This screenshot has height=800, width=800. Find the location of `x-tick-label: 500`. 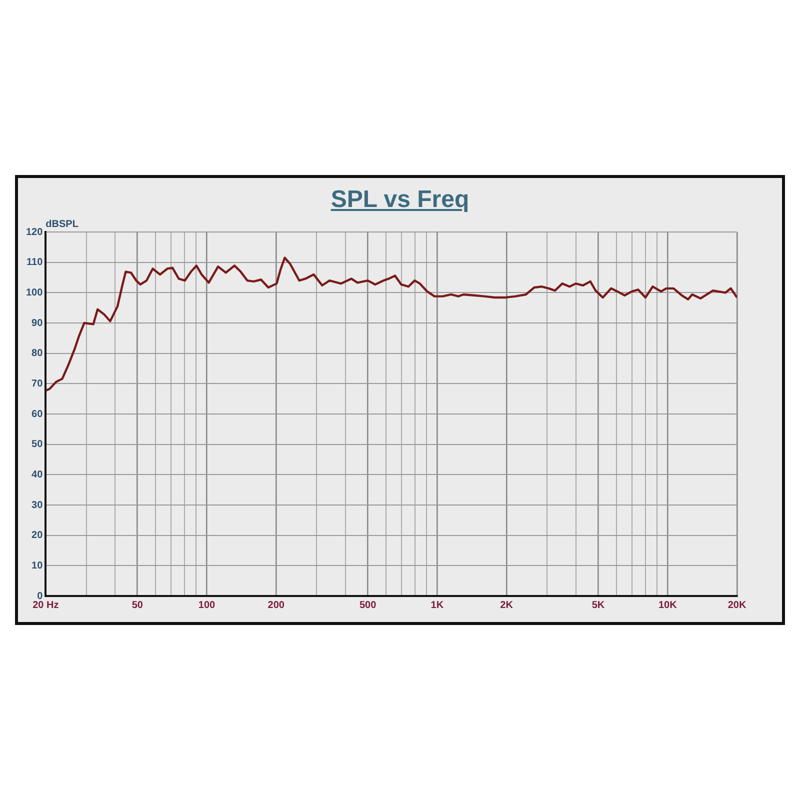

x-tick-label: 500 is located at coordinates (368, 605).